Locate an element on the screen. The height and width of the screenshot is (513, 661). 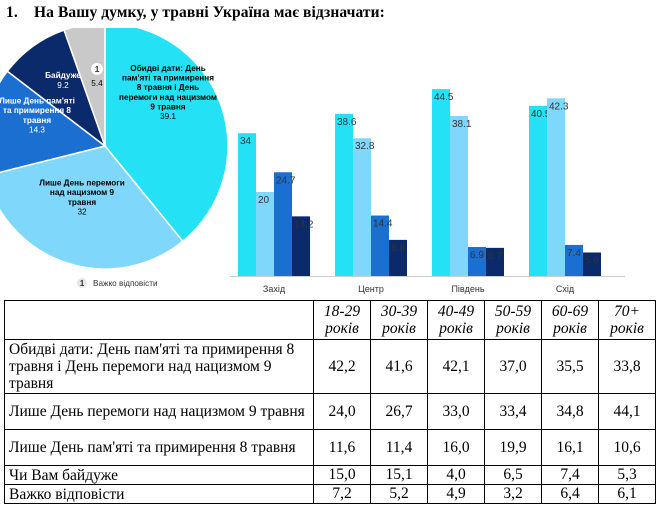
pie-value: 9.2 is located at coordinates (63, 85).